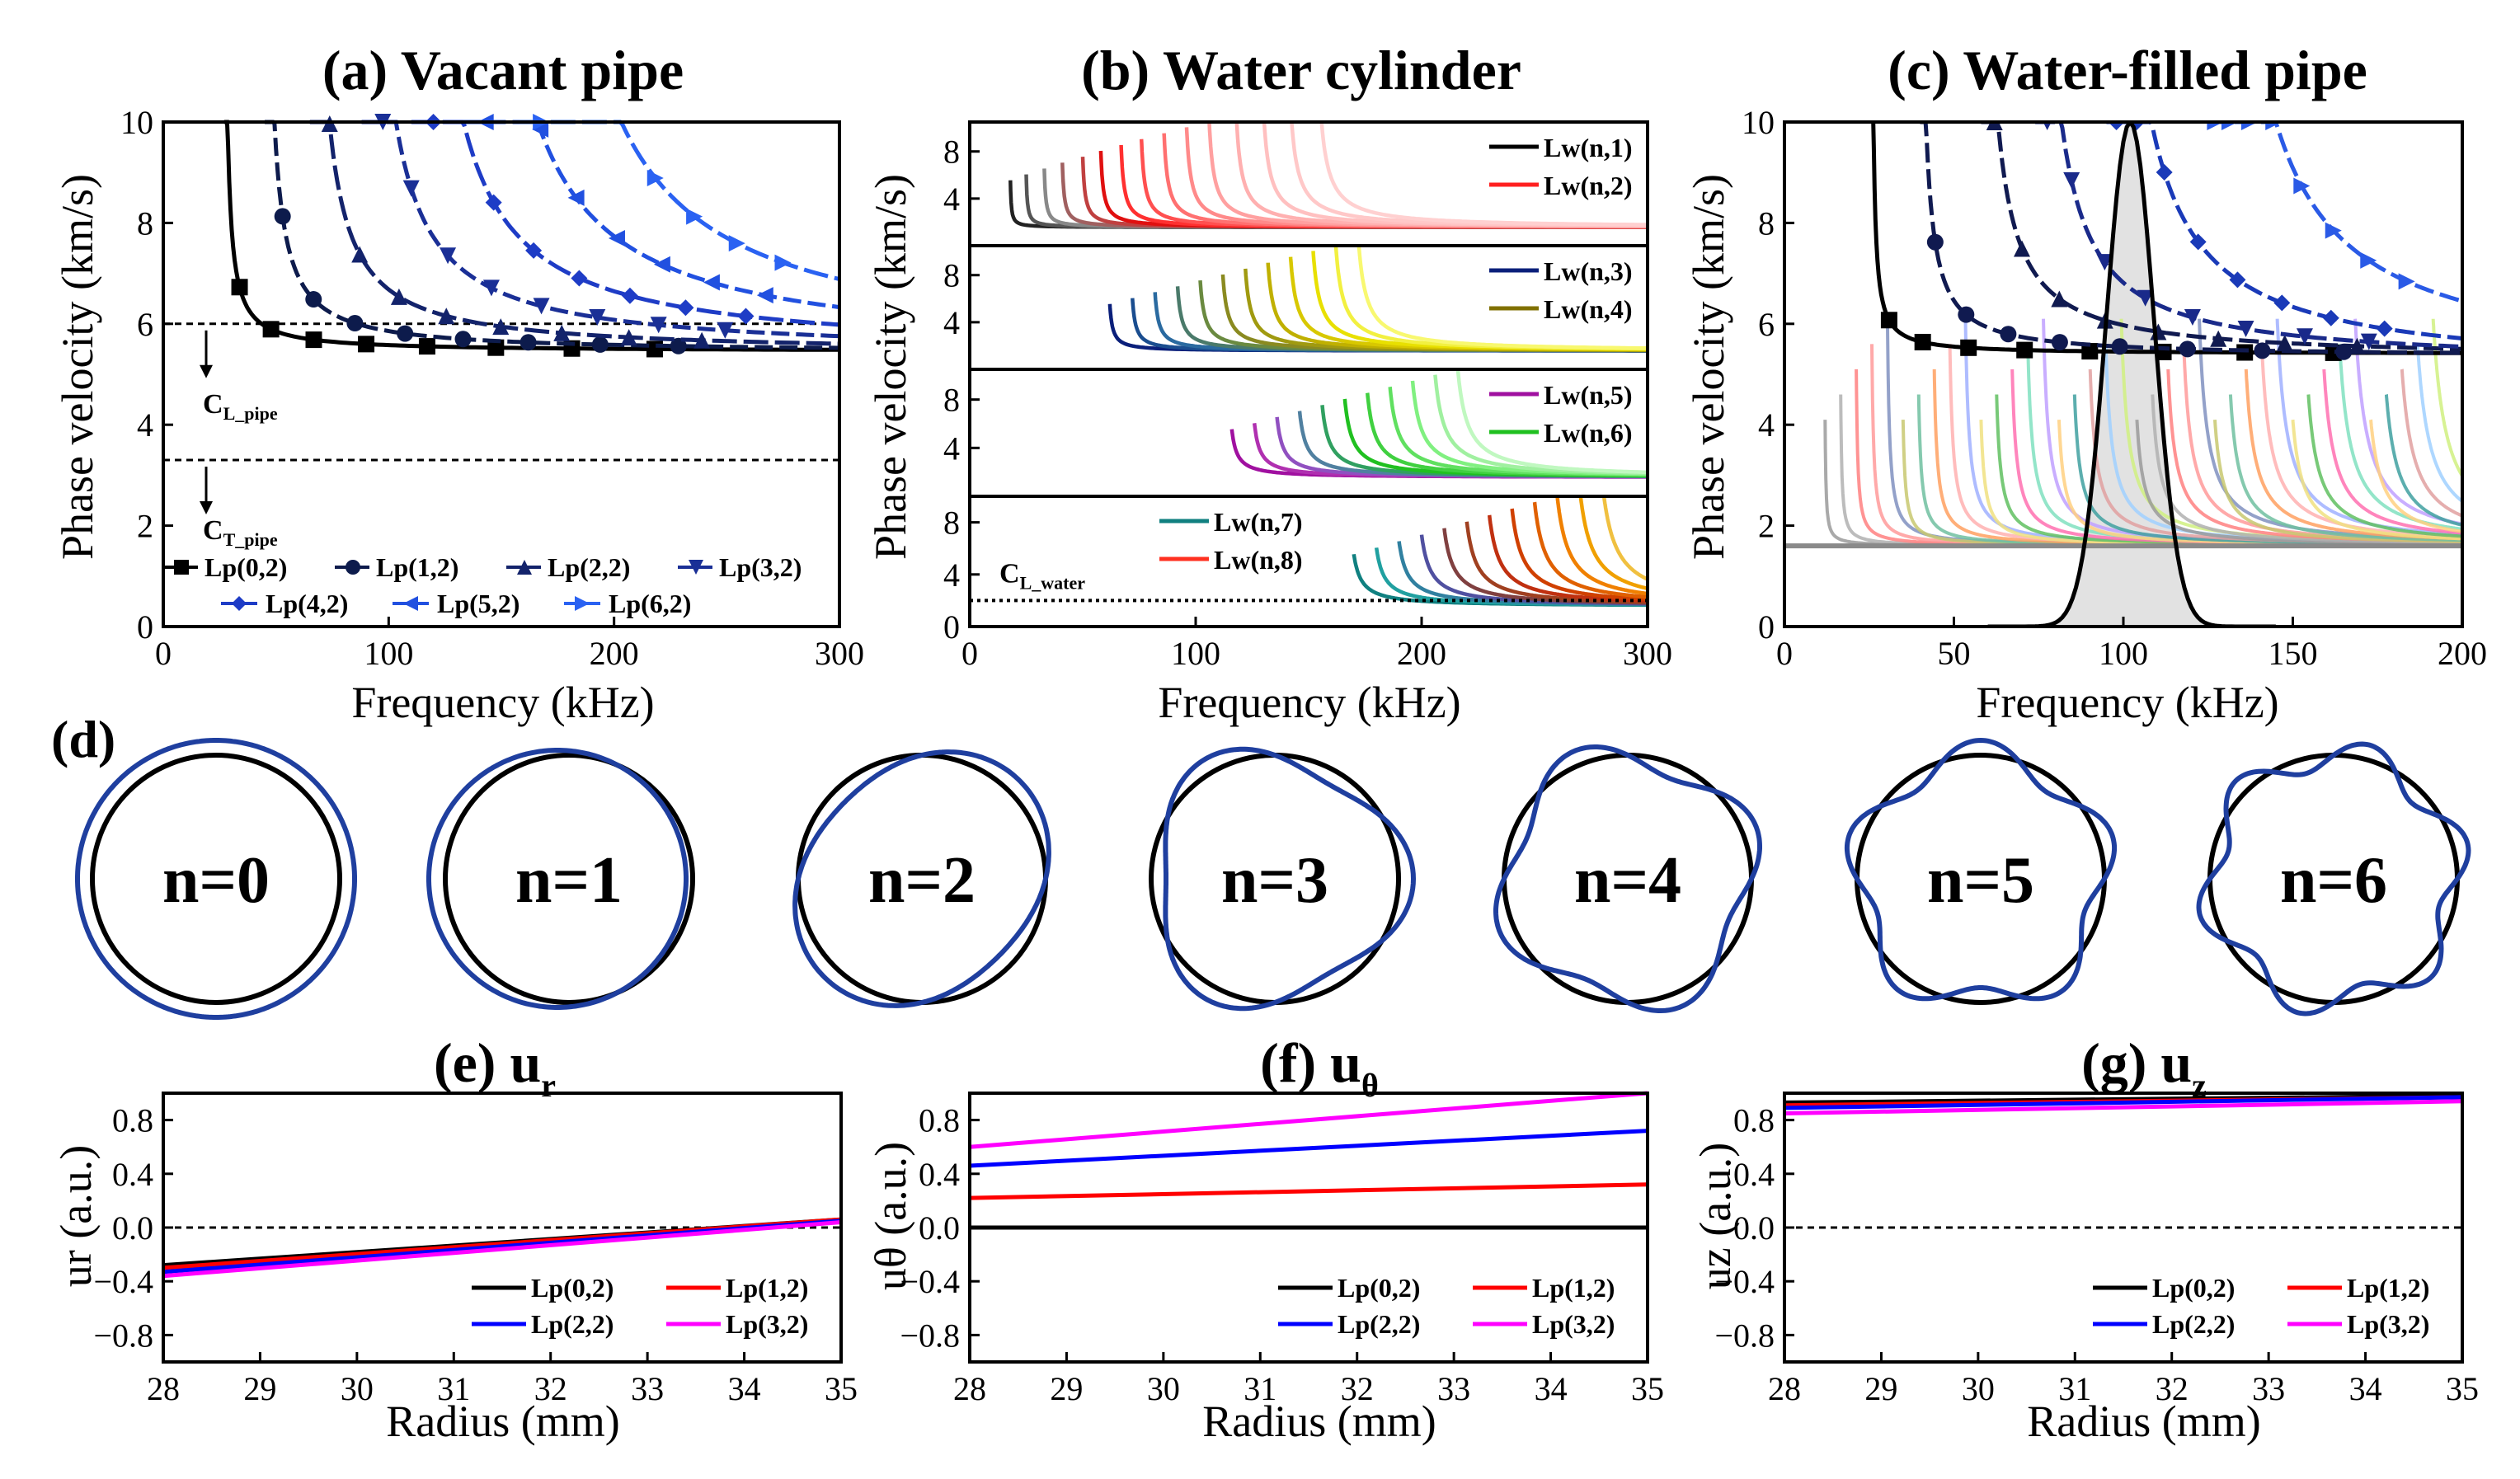 The image size is (2520, 1479). I want to click on panel-f-title-main: (f) u, so click(1310, 1062).